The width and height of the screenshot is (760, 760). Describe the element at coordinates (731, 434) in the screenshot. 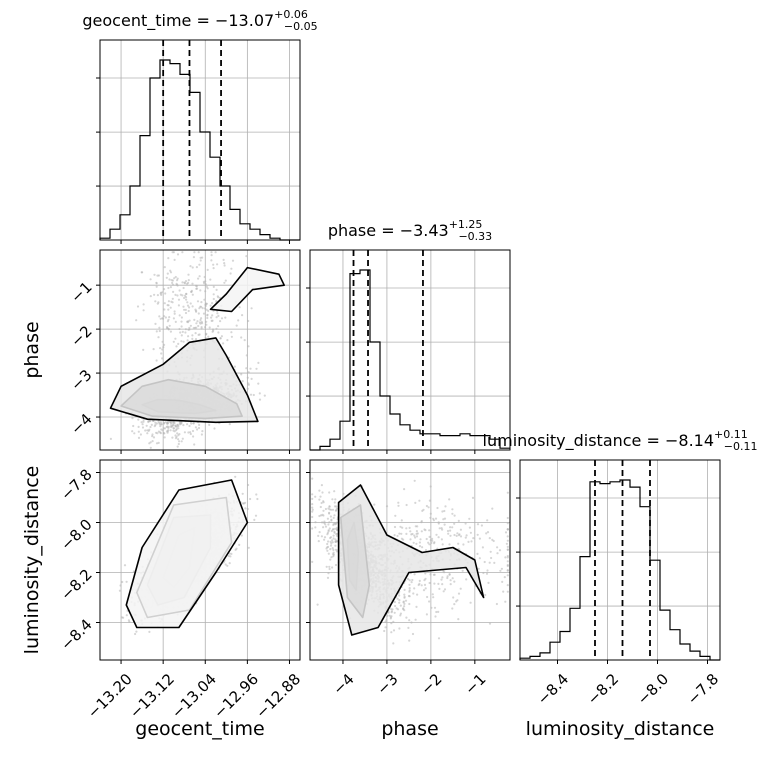

I see `title-plus: +0.11` at that location.